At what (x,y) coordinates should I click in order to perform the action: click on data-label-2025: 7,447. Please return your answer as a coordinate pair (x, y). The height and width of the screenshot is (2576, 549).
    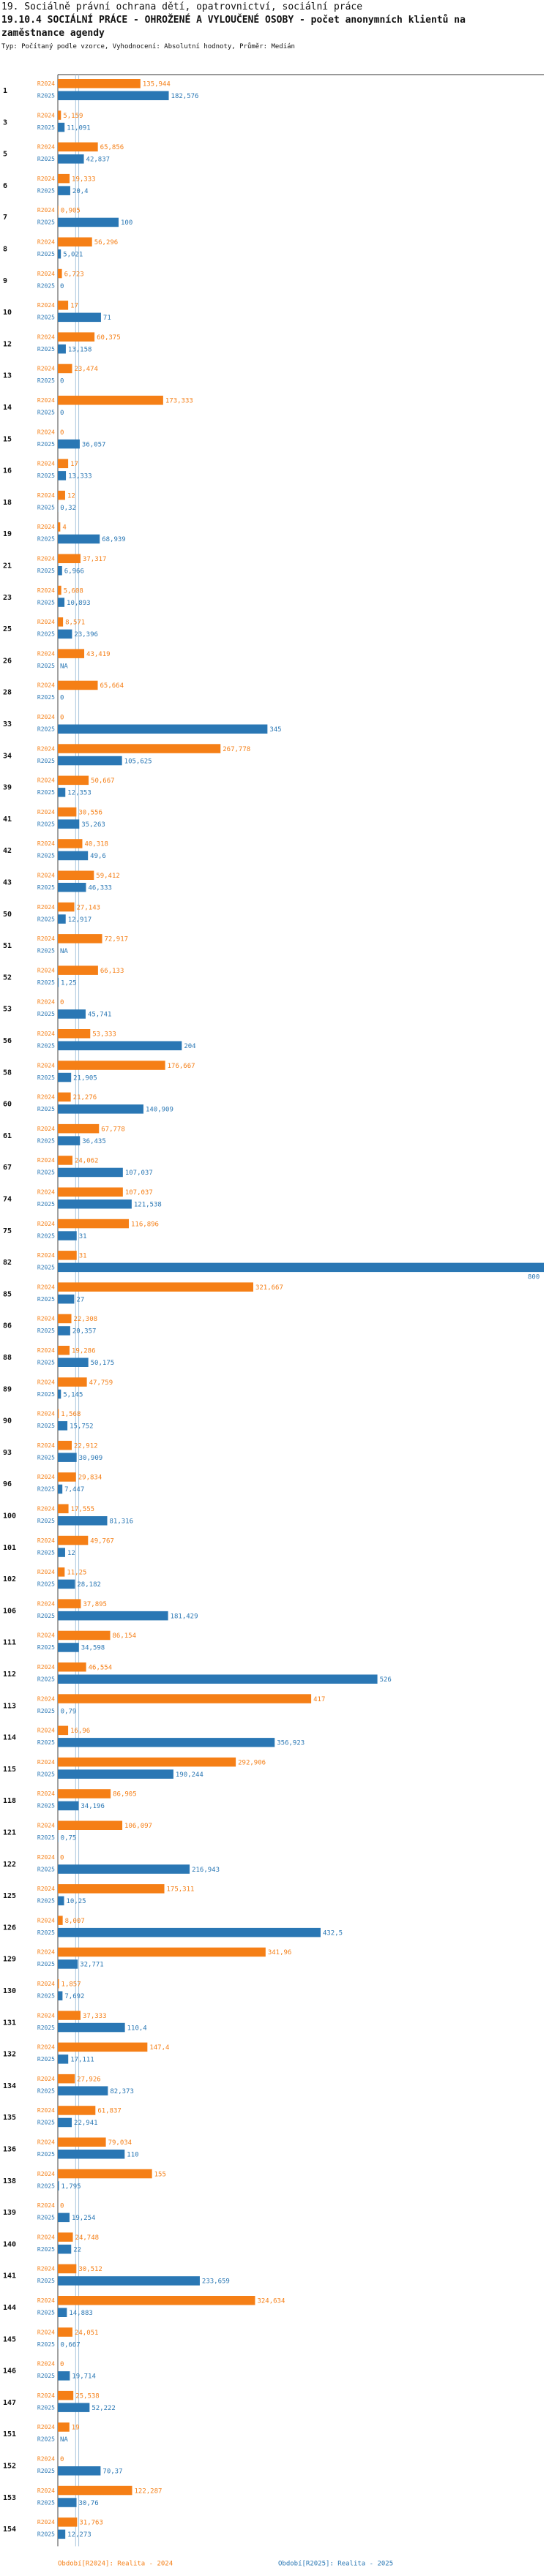
    Looking at the image, I should click on (74, 1490).